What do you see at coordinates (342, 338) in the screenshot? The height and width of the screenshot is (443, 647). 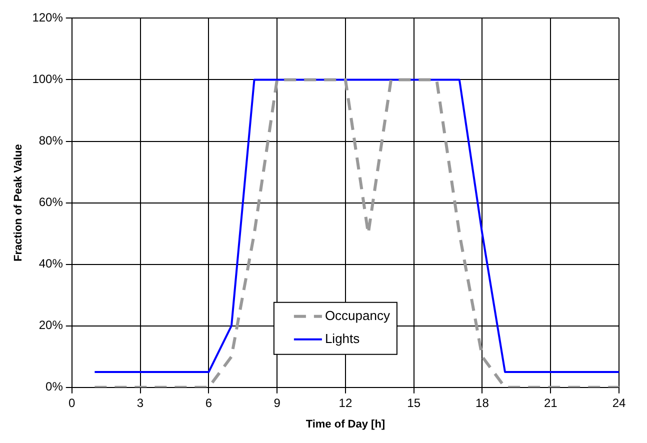 I see `legend-label: Lights` at bounding box center [342, 338].